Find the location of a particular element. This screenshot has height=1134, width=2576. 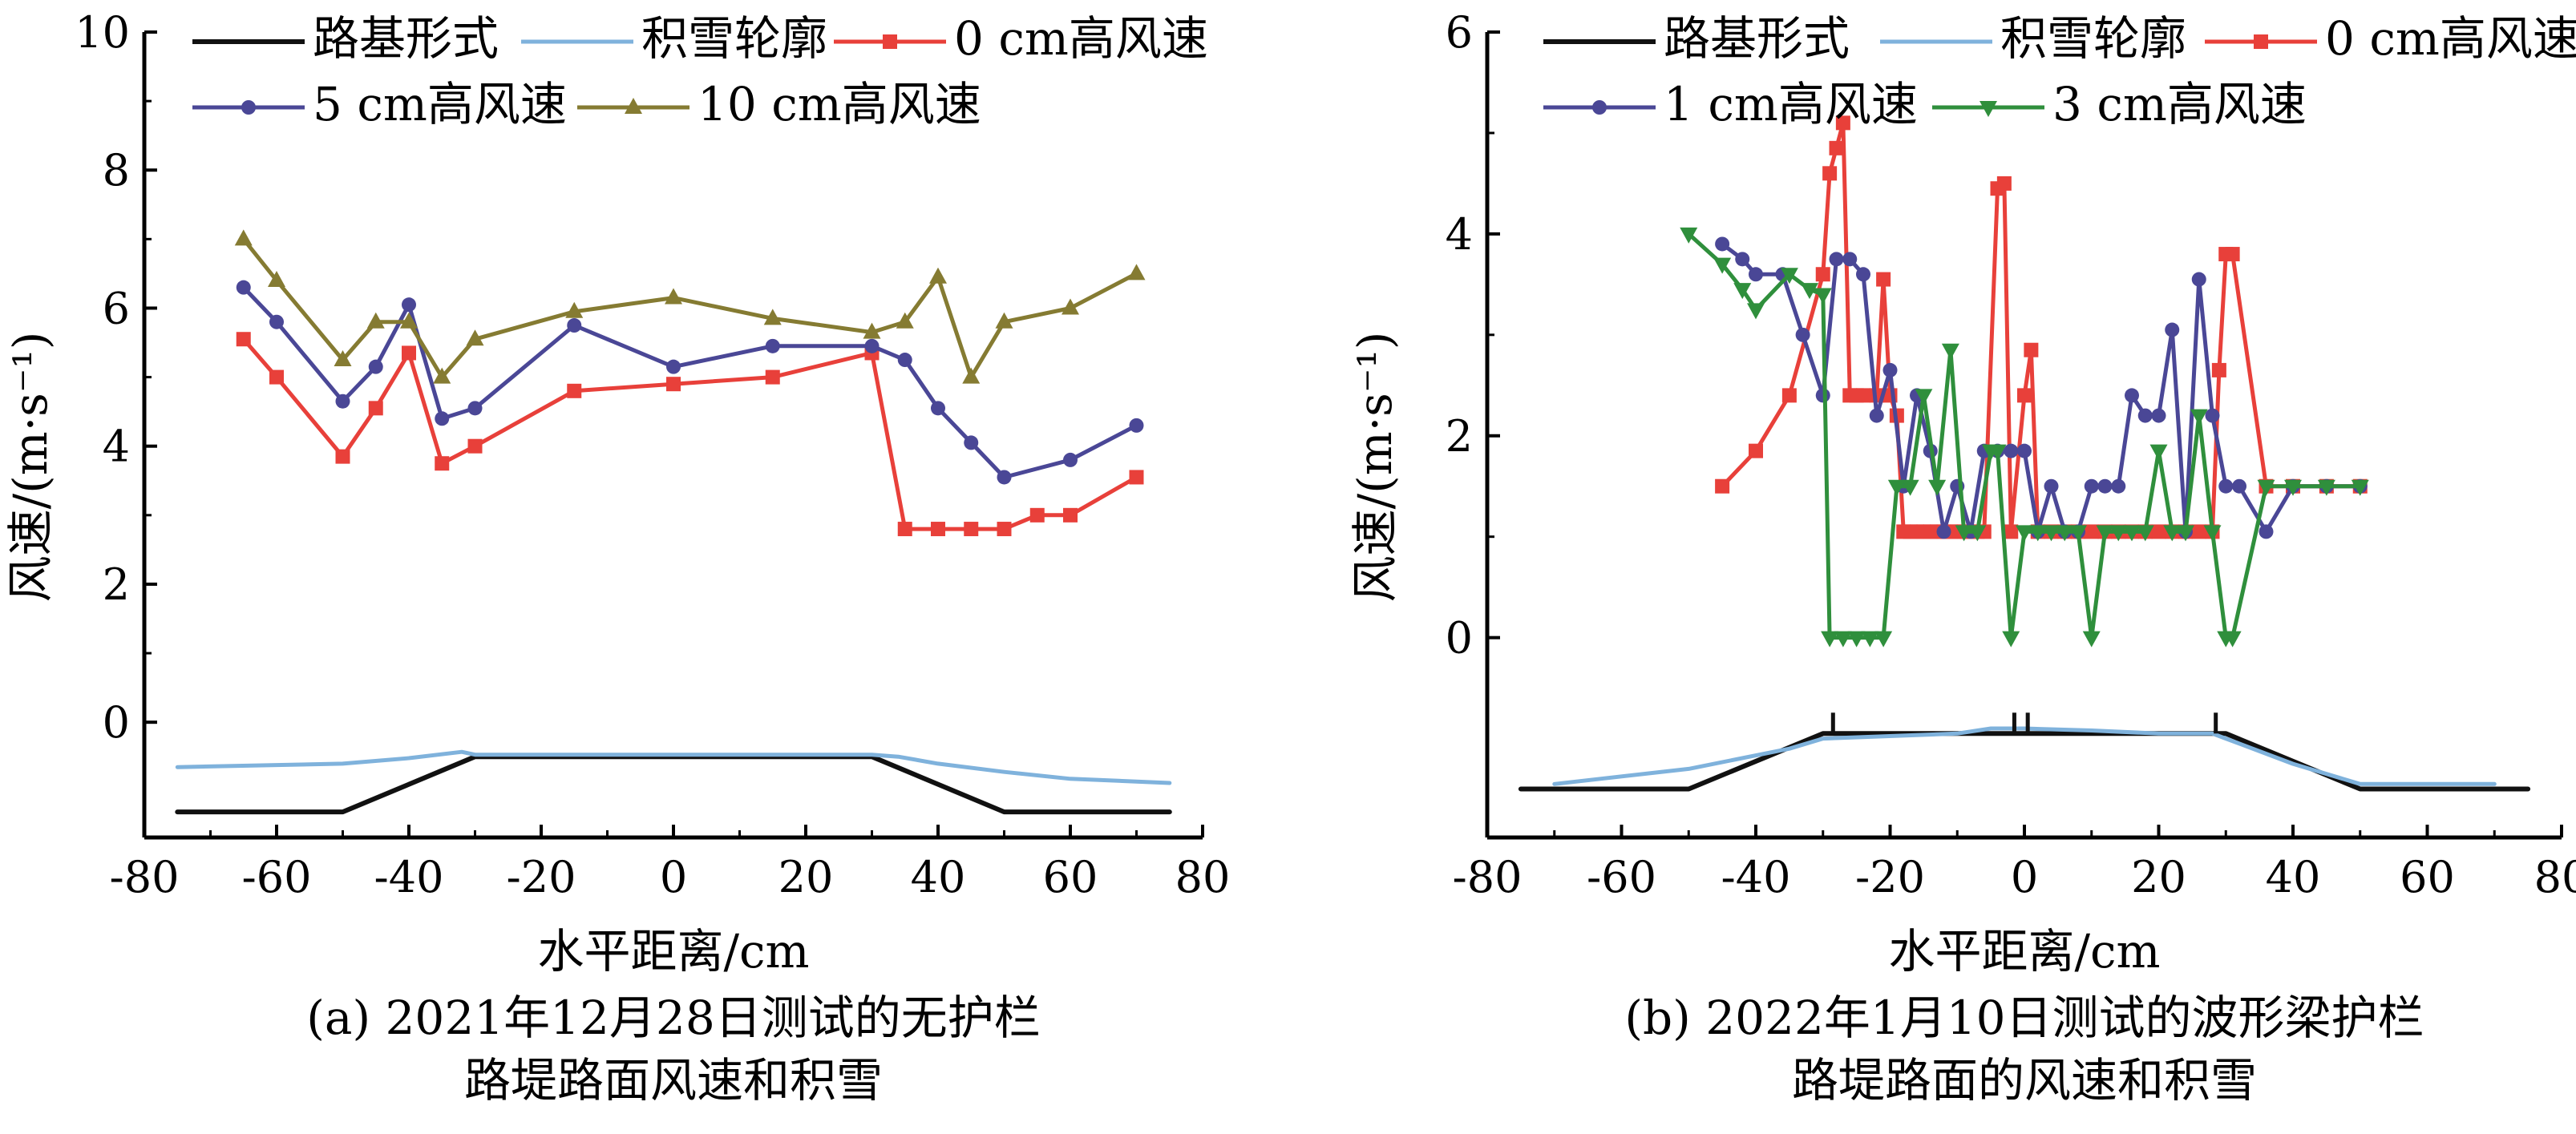

chart-a-legend-label: 积雪轮廓 is located at coordinates (734, 38).